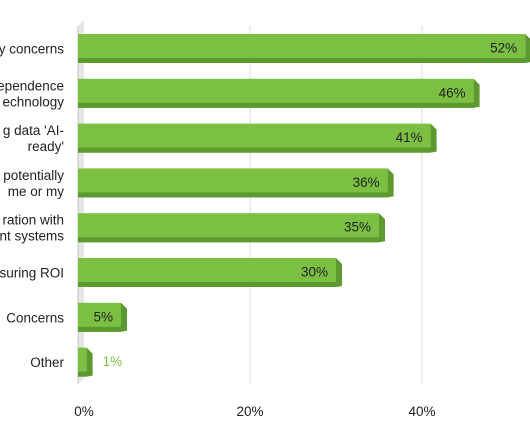 The width and height of the screenshot is (530, 442). Describe the element at coordinates (257, 138) in the screenshot. I see `bar-group: 41%` at that location.